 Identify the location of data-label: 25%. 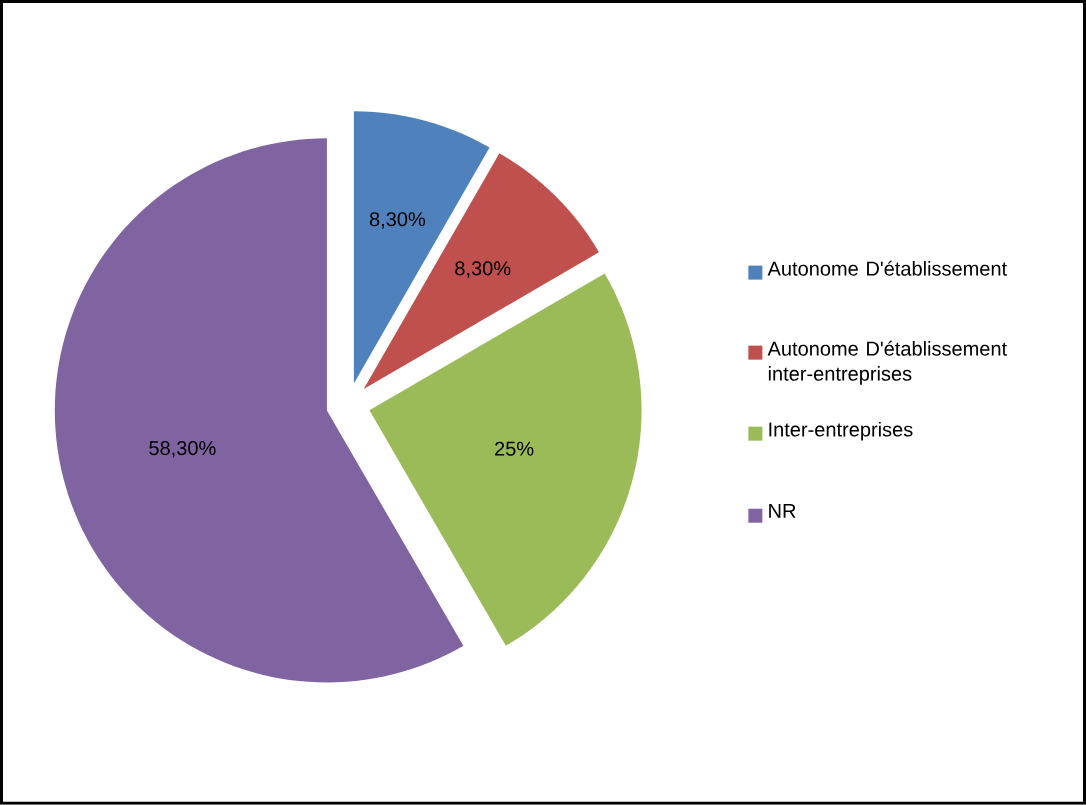
(514, 448).